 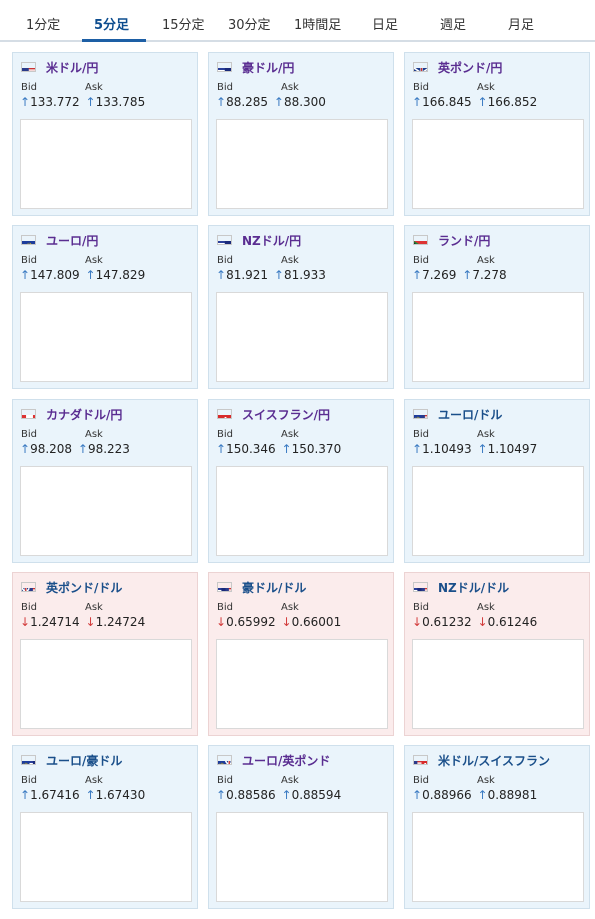 What do you see at coordinates (72, 240) in the screenshot?
I see `currency-pair-link: ユーロ/円` at bounding box center [72, 240].